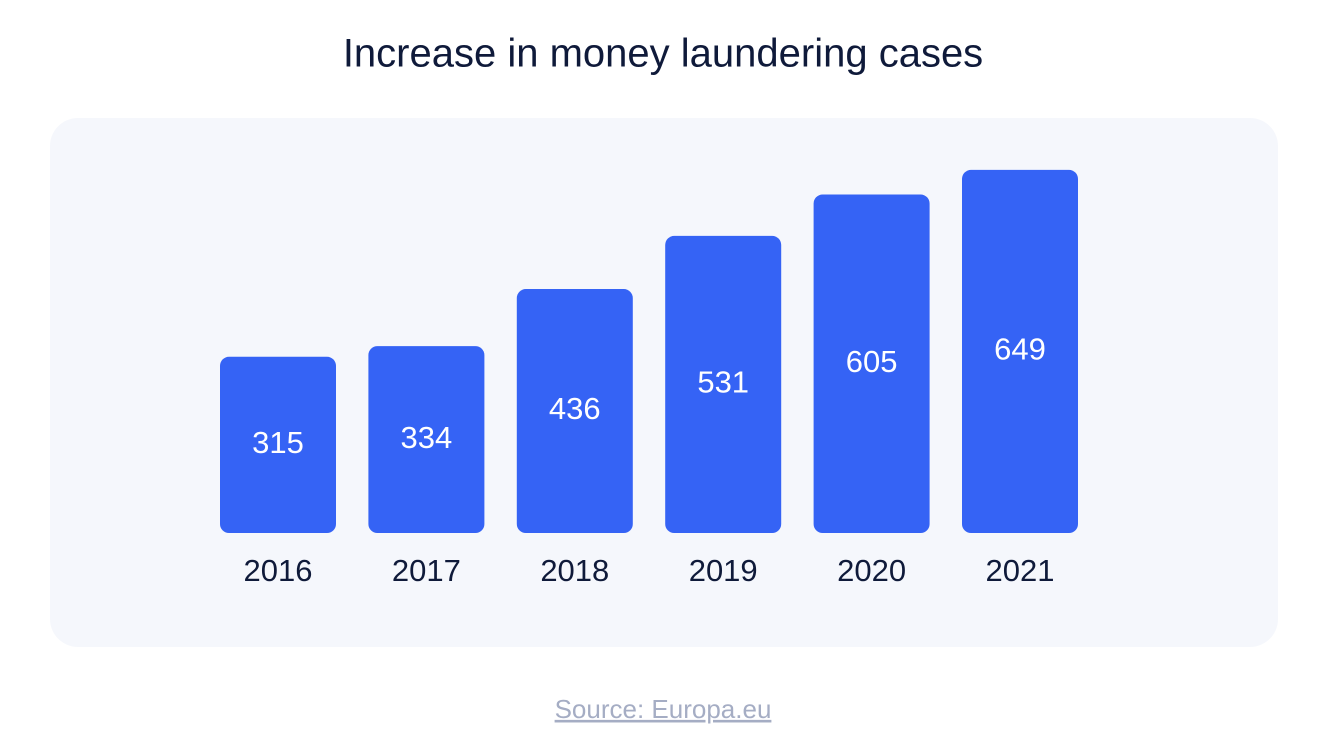  Describe the element at coordinates (871, 570) in the screenshot. I see `x-tick-label: 2020` at that location.